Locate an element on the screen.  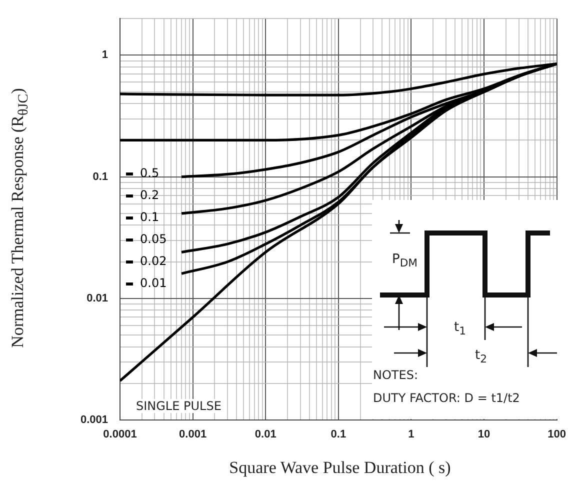
annotation: P$_{DM}$ is located at coordinates (405, 261).